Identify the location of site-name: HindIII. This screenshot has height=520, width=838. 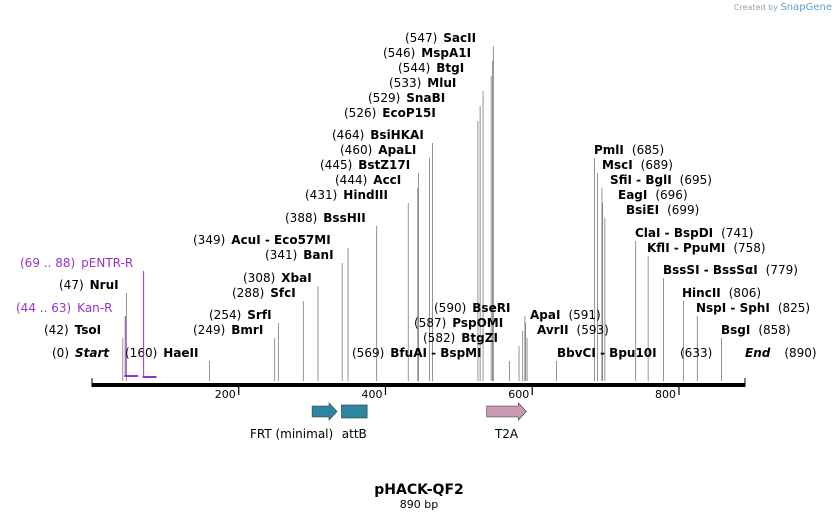
(365, 195).